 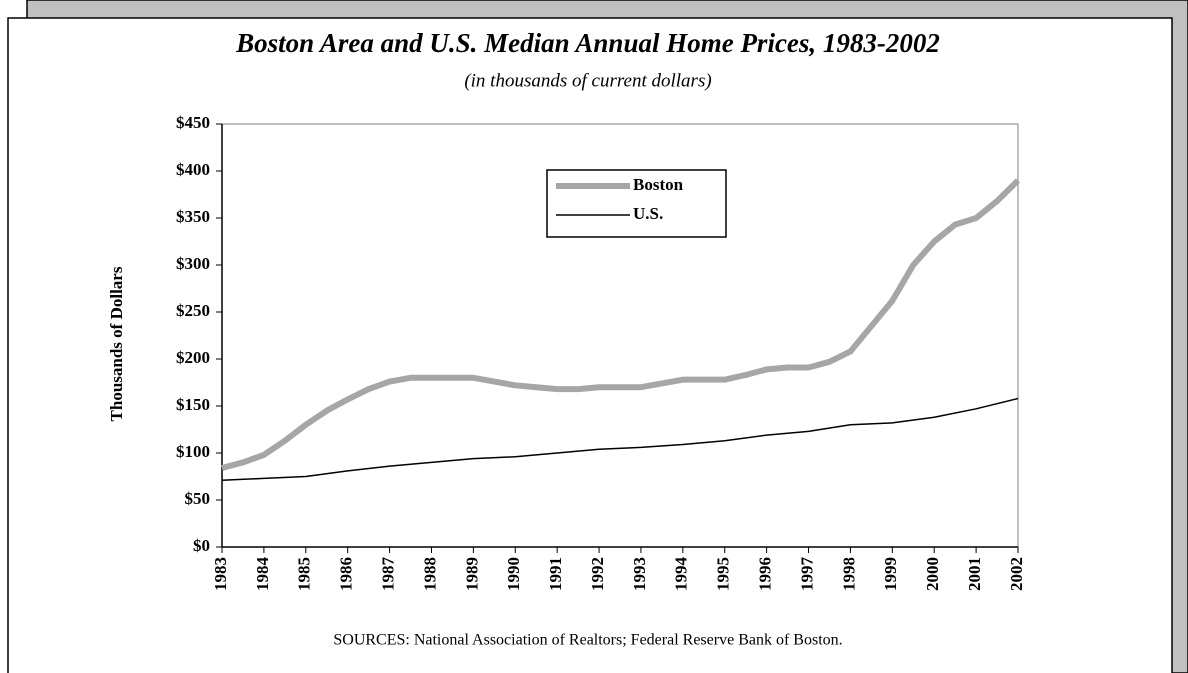 I want to click on x-tick-label: 1991, so click(x=555, y=574).